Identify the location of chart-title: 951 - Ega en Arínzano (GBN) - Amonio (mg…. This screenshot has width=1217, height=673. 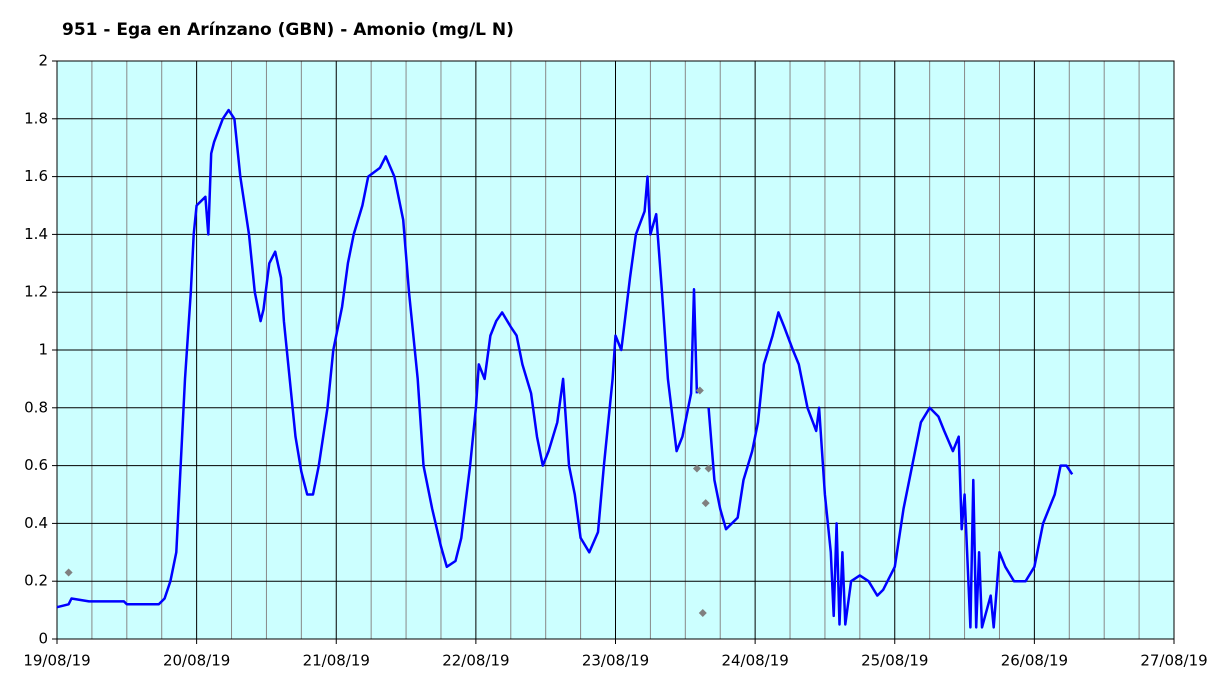
(288, 30).